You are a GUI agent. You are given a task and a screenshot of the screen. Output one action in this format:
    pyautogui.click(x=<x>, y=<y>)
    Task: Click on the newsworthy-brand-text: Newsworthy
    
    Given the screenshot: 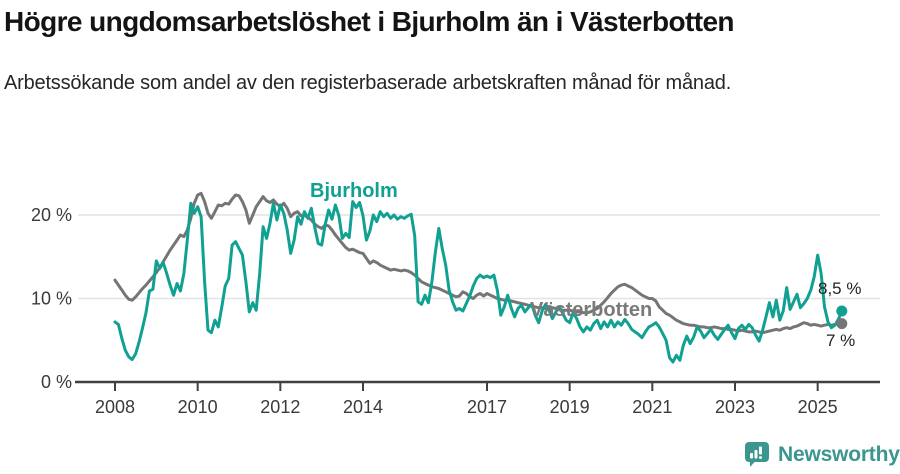 What is the action you would take?
    pyautogui.click(x=839, y=454)
    